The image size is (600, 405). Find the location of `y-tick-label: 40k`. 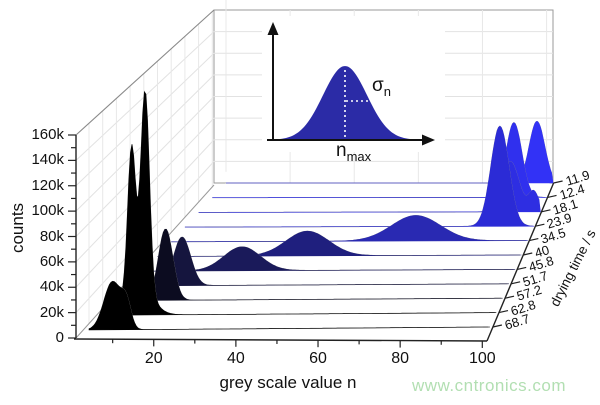

y-tick-label: 40k is located at coordinates (51, 287).